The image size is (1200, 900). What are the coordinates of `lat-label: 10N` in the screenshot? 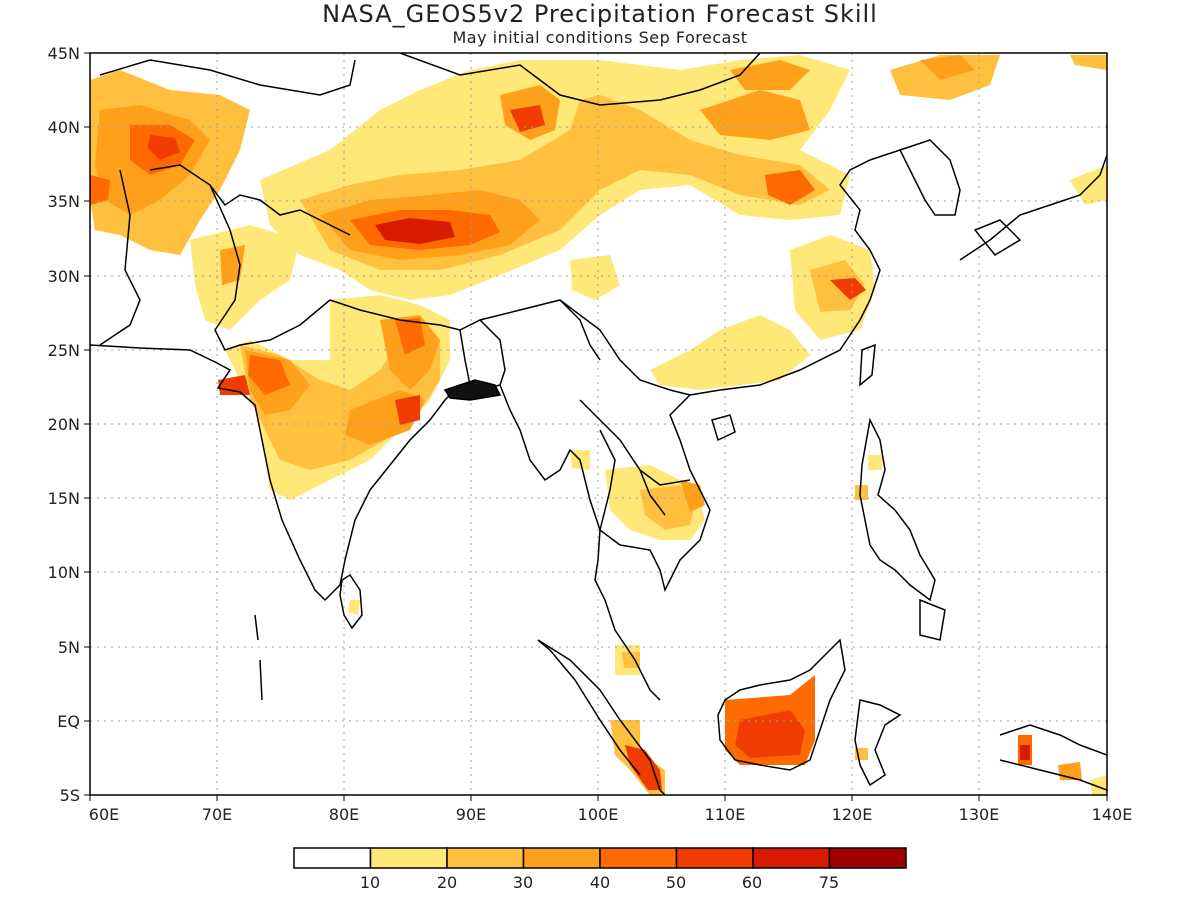 It's located at (64, 572).